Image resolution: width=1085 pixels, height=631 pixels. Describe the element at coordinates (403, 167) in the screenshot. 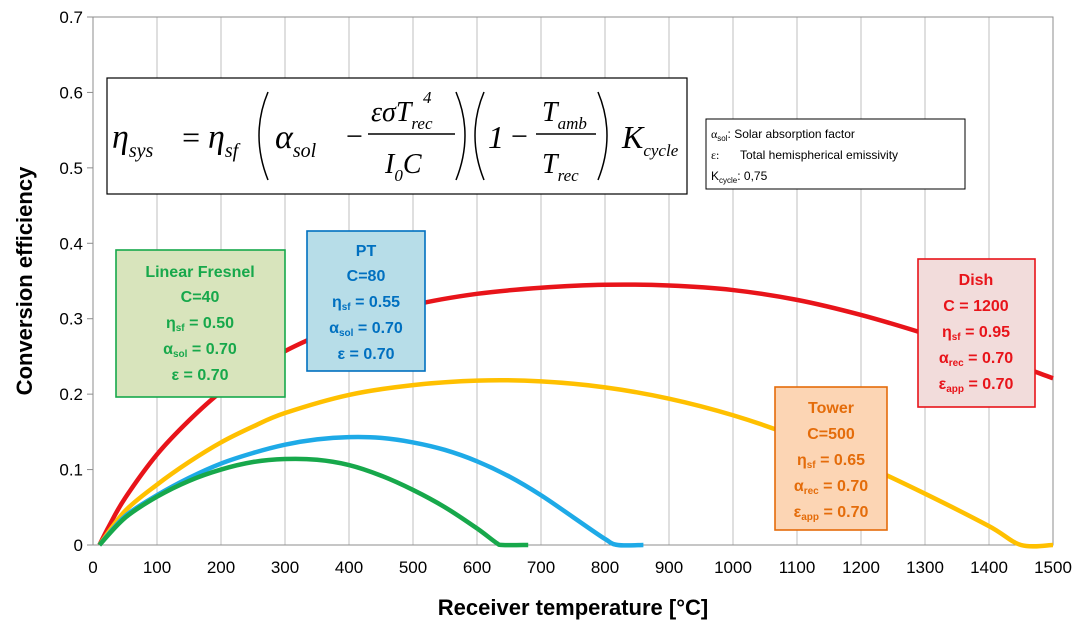

I see `formula-denominator: I0C` at that location.